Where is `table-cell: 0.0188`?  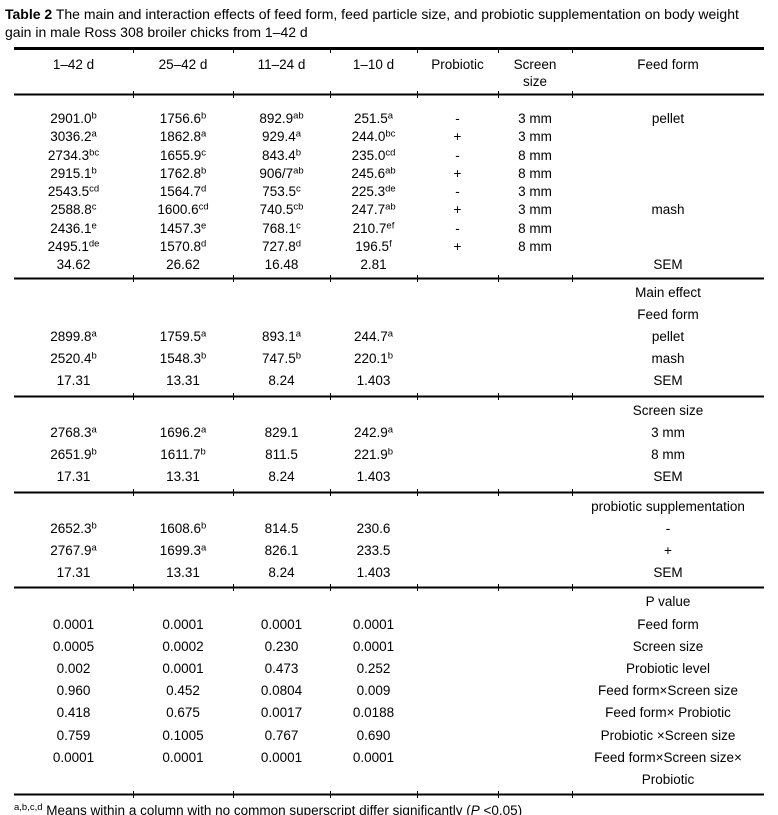 table-cell: 0.0188 is located at coordinates (373, 713).